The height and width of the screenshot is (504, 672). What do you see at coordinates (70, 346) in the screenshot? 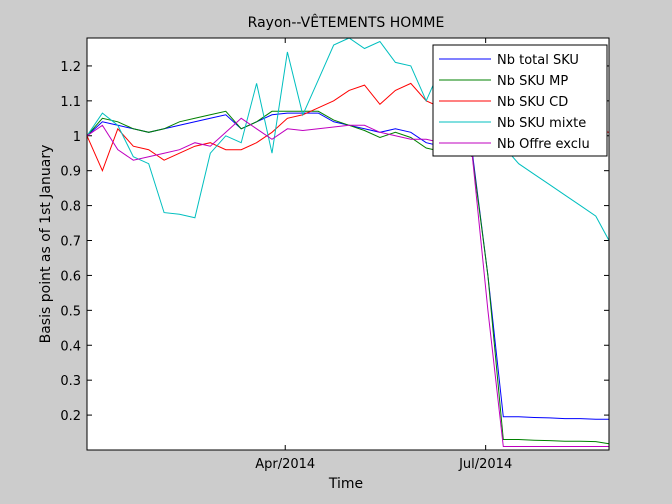
I see `y-tick-label: 0.4` at bounding box center [70, 346].